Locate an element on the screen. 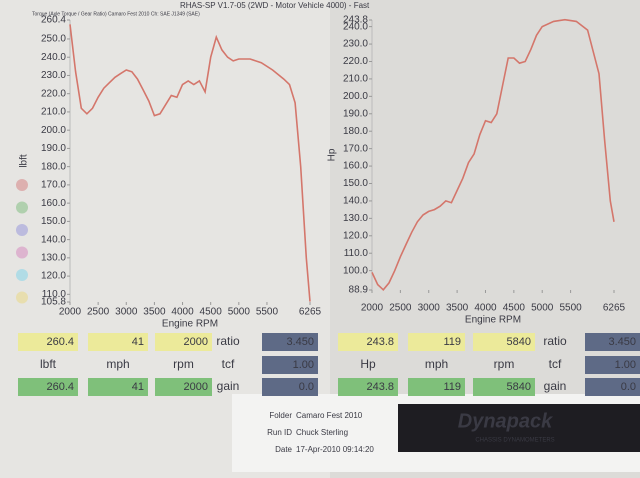  footer-value: Chuck Sterling is located at coordinates (322, 432).